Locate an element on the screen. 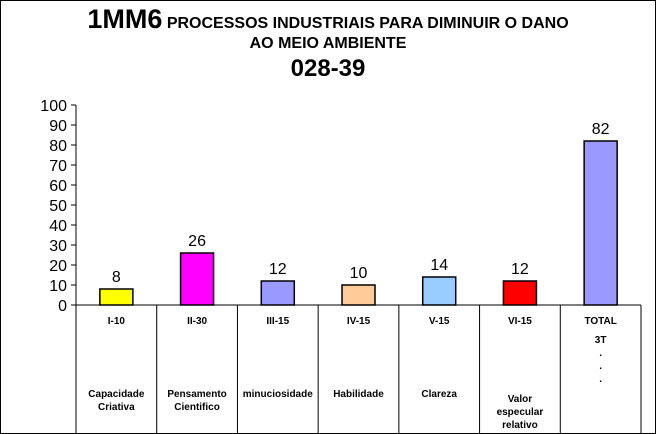 Image resolution: width=656 pixels, height=434 pixels. category-description: Criativa is located at coordinates (116, 407).